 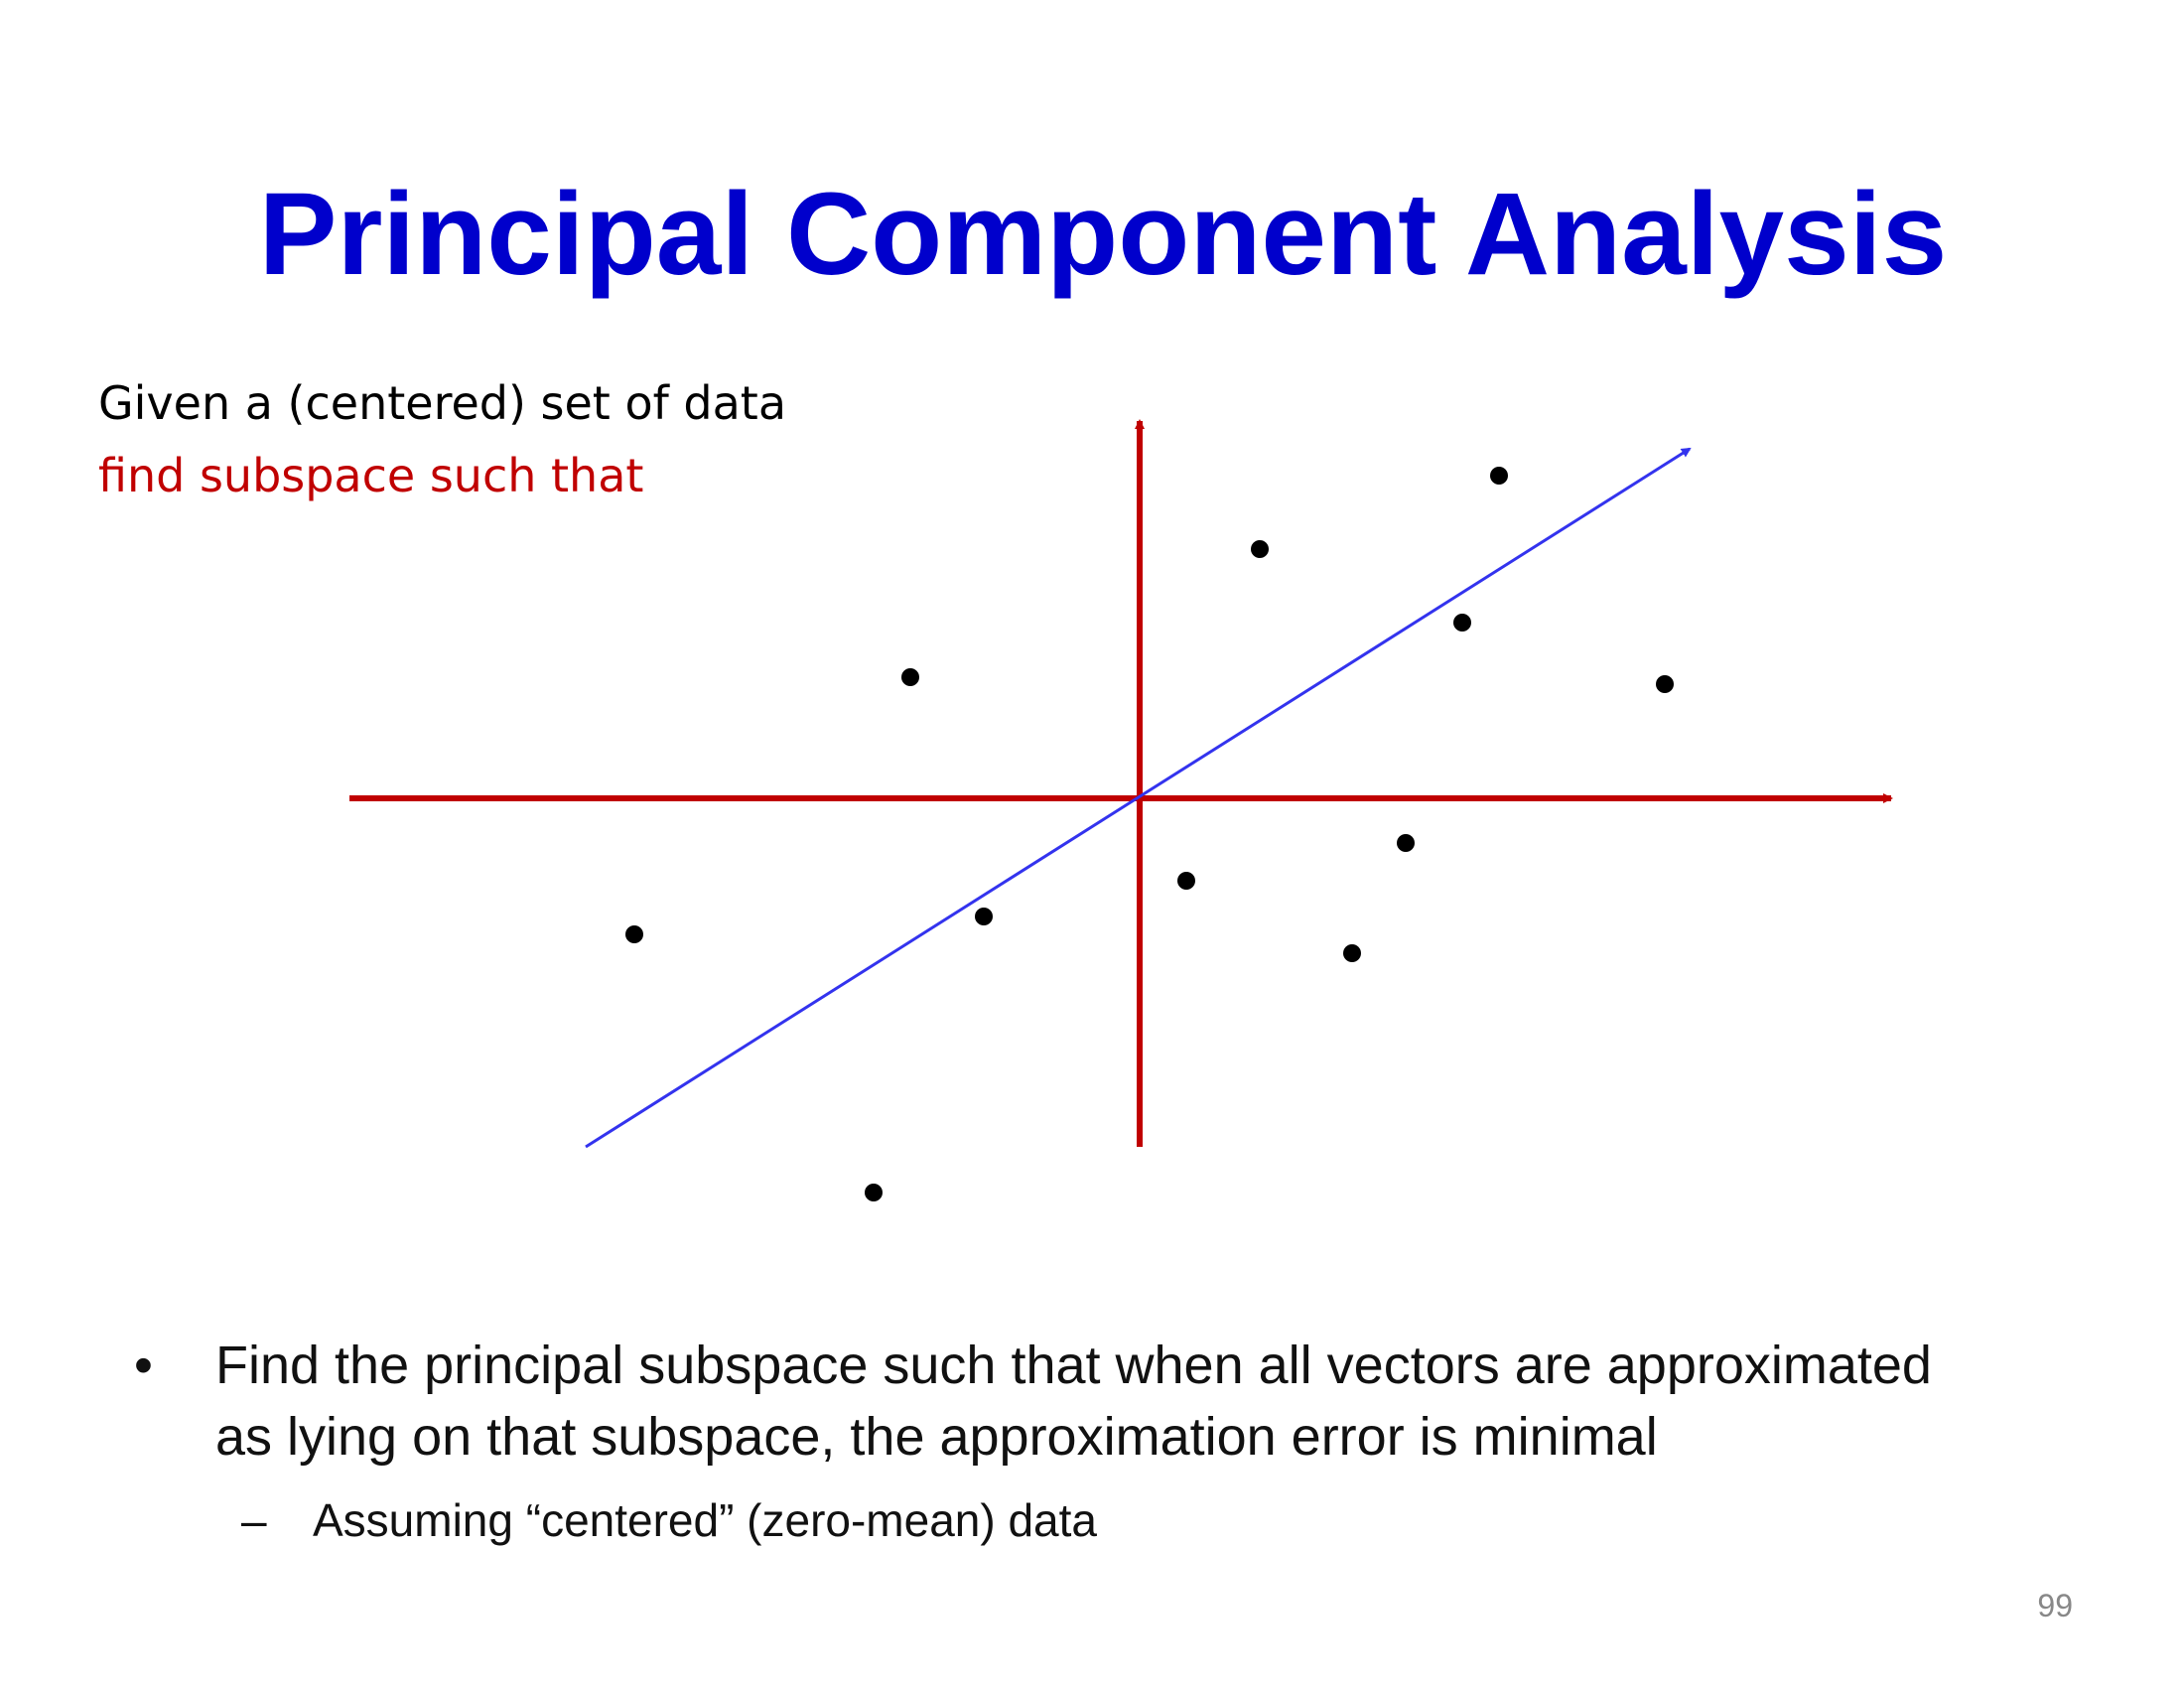 I want to click on sub-bullet-text: Assuming “centered” (zero-mean) data, so click(x=705, y=1520).